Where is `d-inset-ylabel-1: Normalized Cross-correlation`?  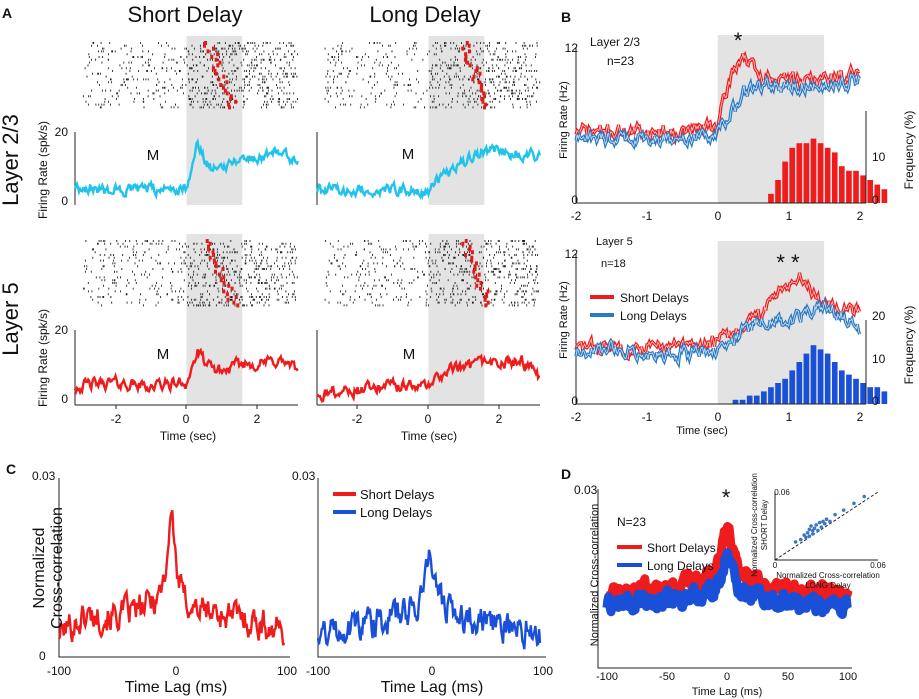
d-inset-ylabel-1: Normalized Cross-correlation is located at coordinates (754, 525).